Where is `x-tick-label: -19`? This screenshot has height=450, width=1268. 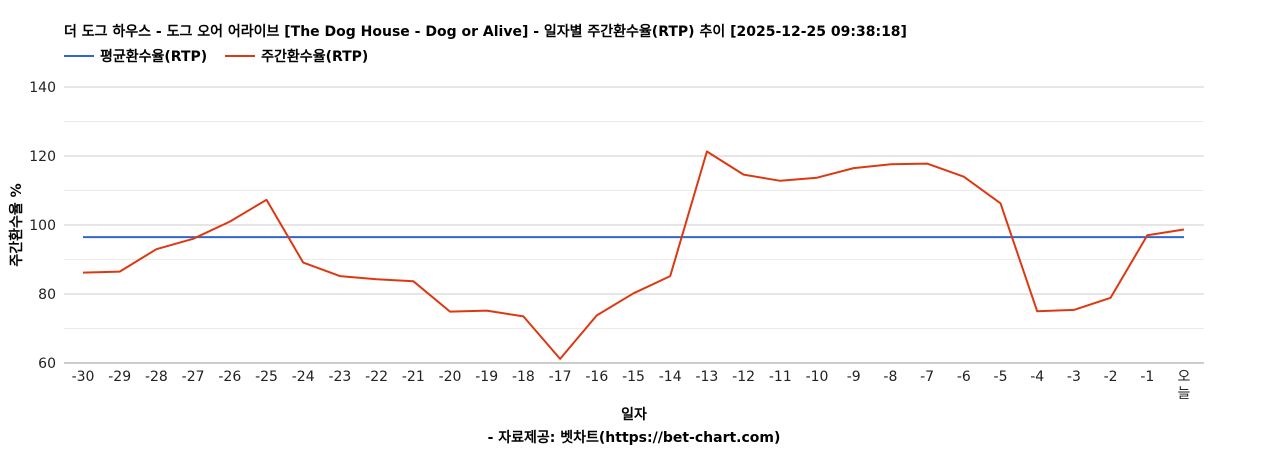
x-tick-label: -19 is located at coordinates (486, 377).